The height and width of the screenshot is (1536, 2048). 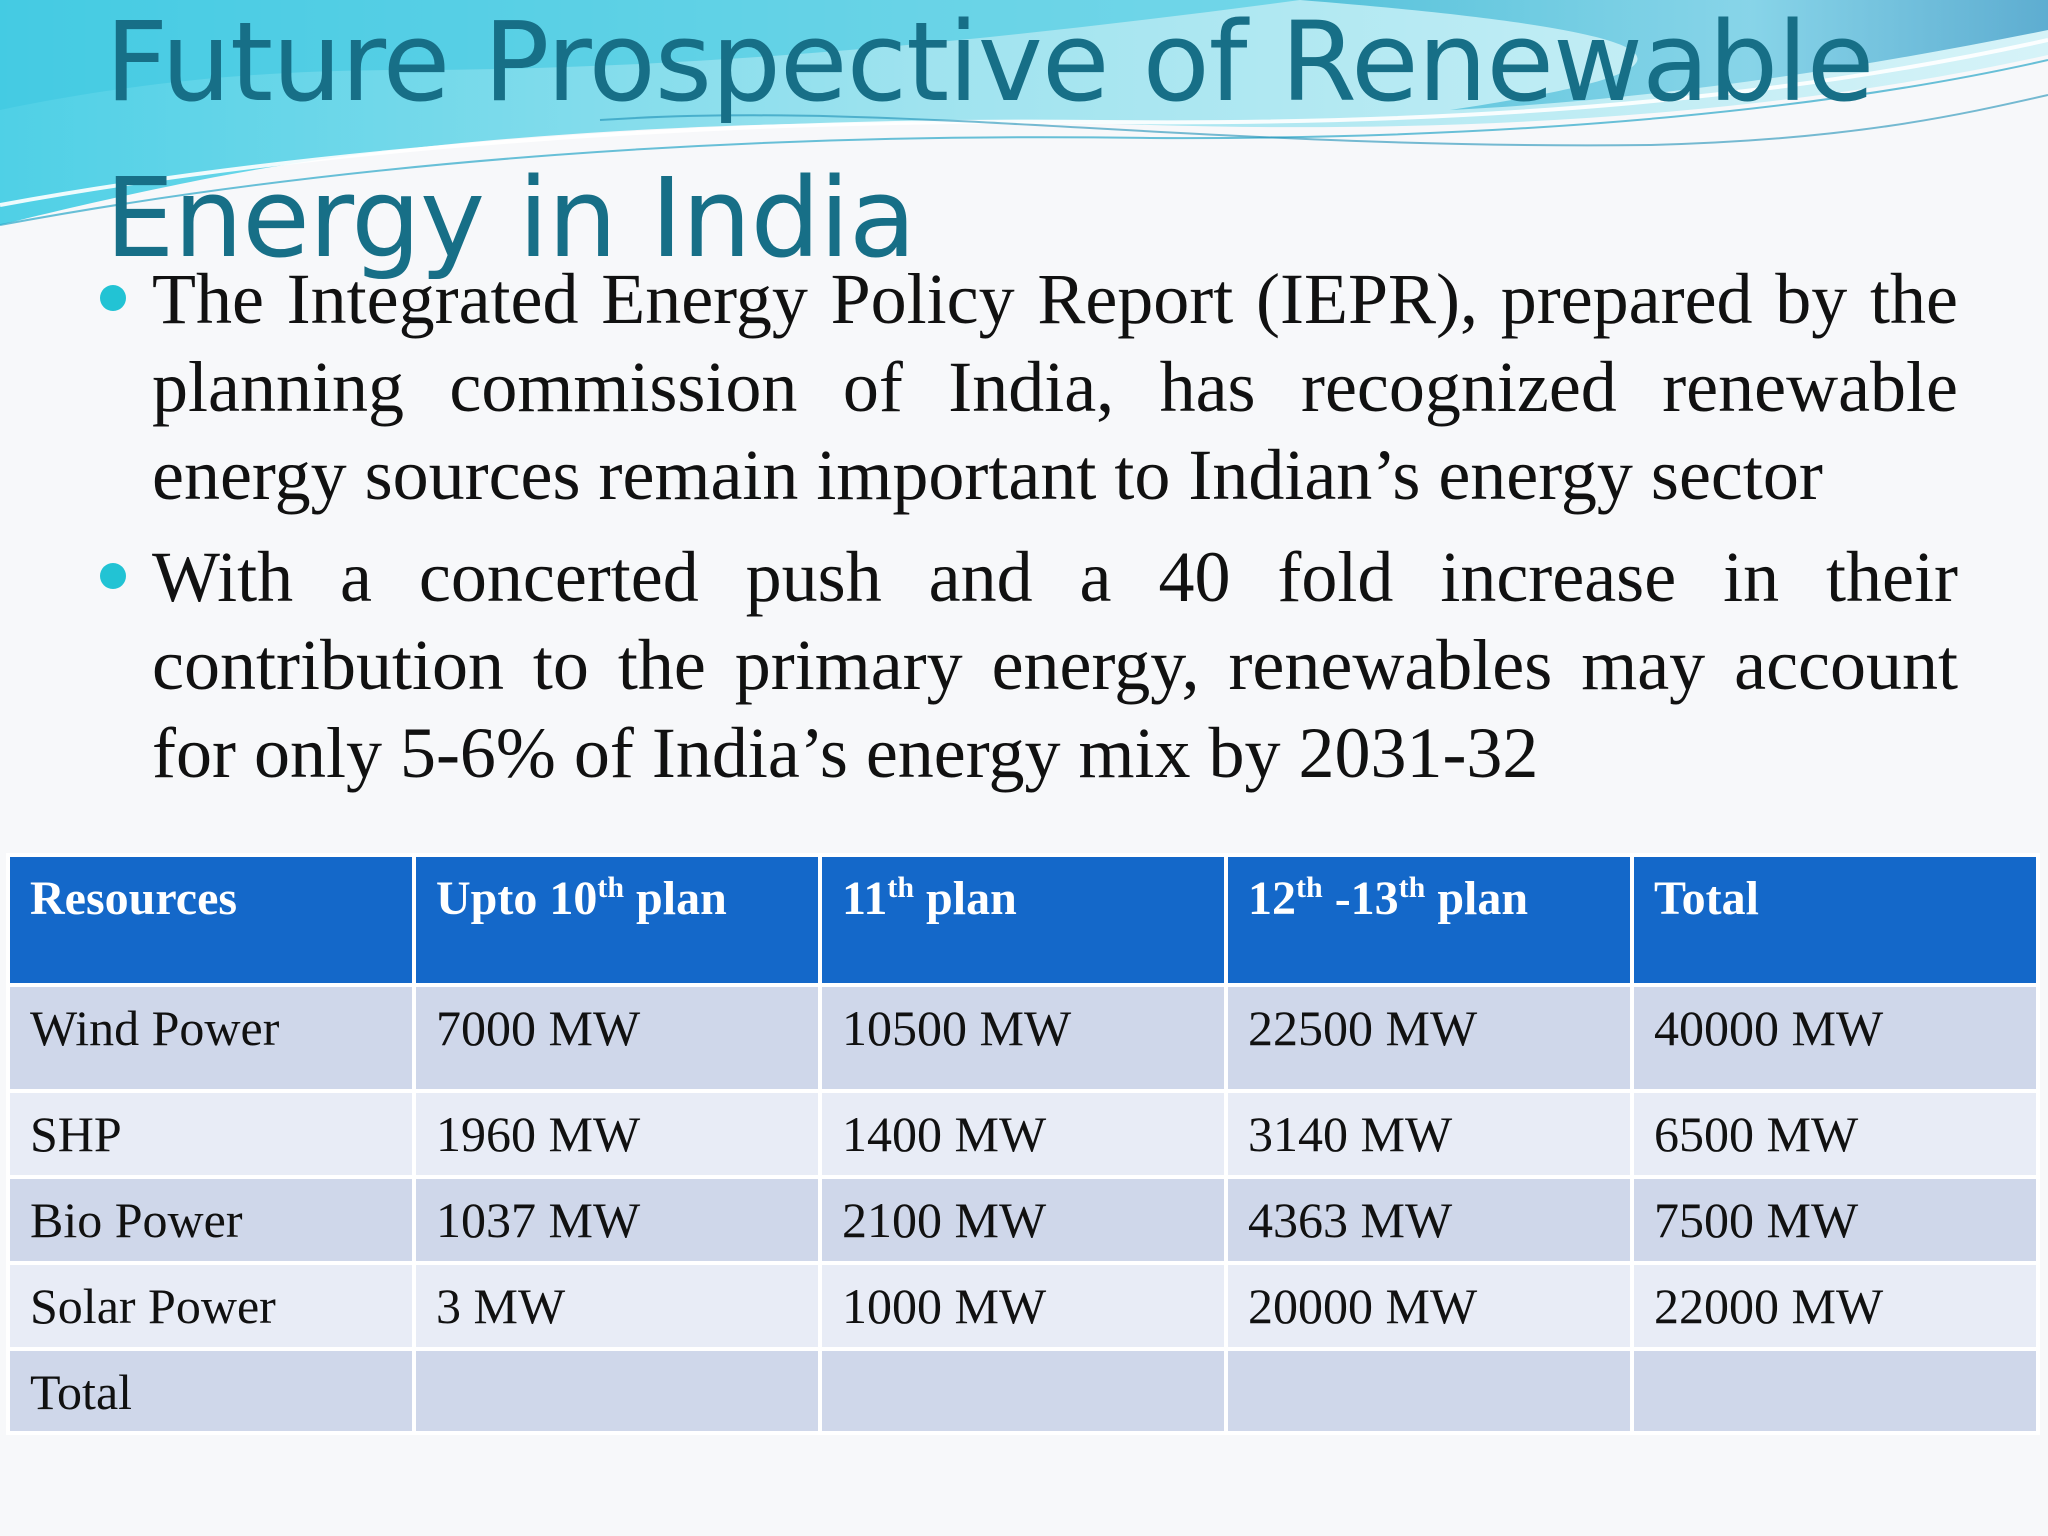 What do you see at coordinates (617, 1134) in the screenshot?
I see `table-cell: 1960 MW` at bounding box center [617, 1134].